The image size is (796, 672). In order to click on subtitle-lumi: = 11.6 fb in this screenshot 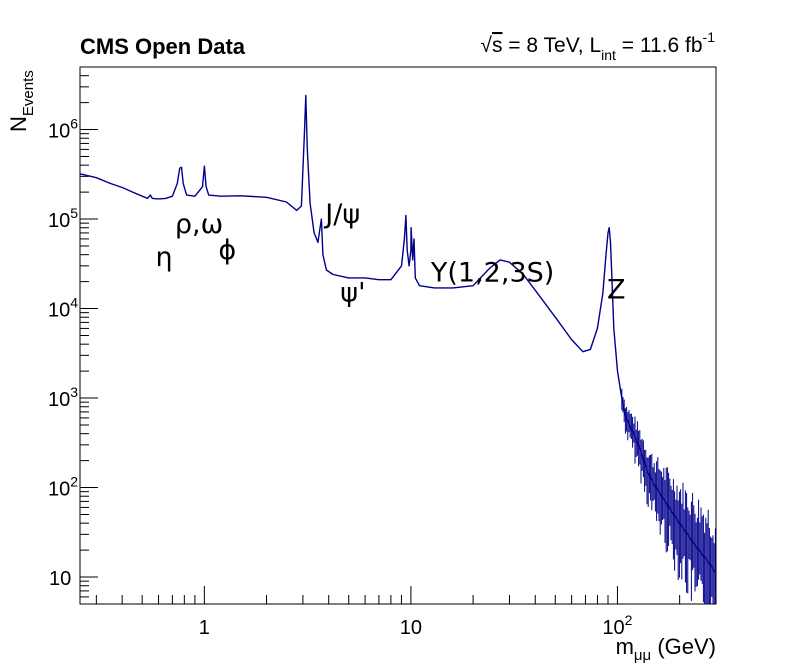, I will do `click(659, 45)`.